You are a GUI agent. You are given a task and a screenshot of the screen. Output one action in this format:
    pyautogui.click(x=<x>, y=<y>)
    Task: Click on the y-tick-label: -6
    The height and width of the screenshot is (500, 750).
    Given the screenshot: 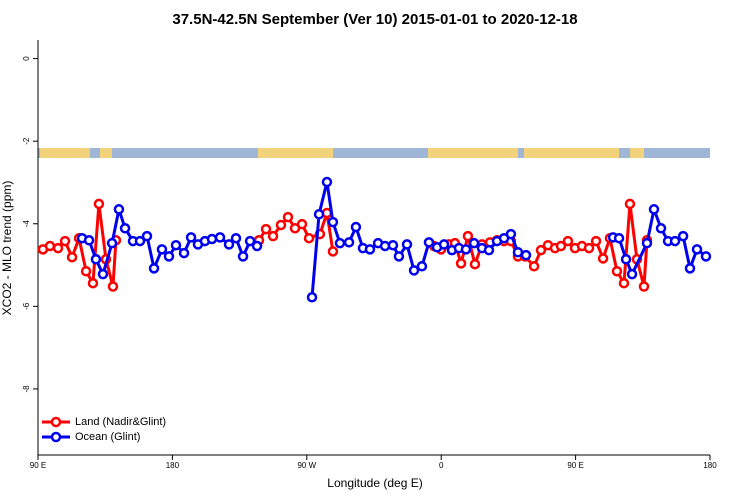 What is the action you would take?
    pyautogui.click(x=26, y=306)
    